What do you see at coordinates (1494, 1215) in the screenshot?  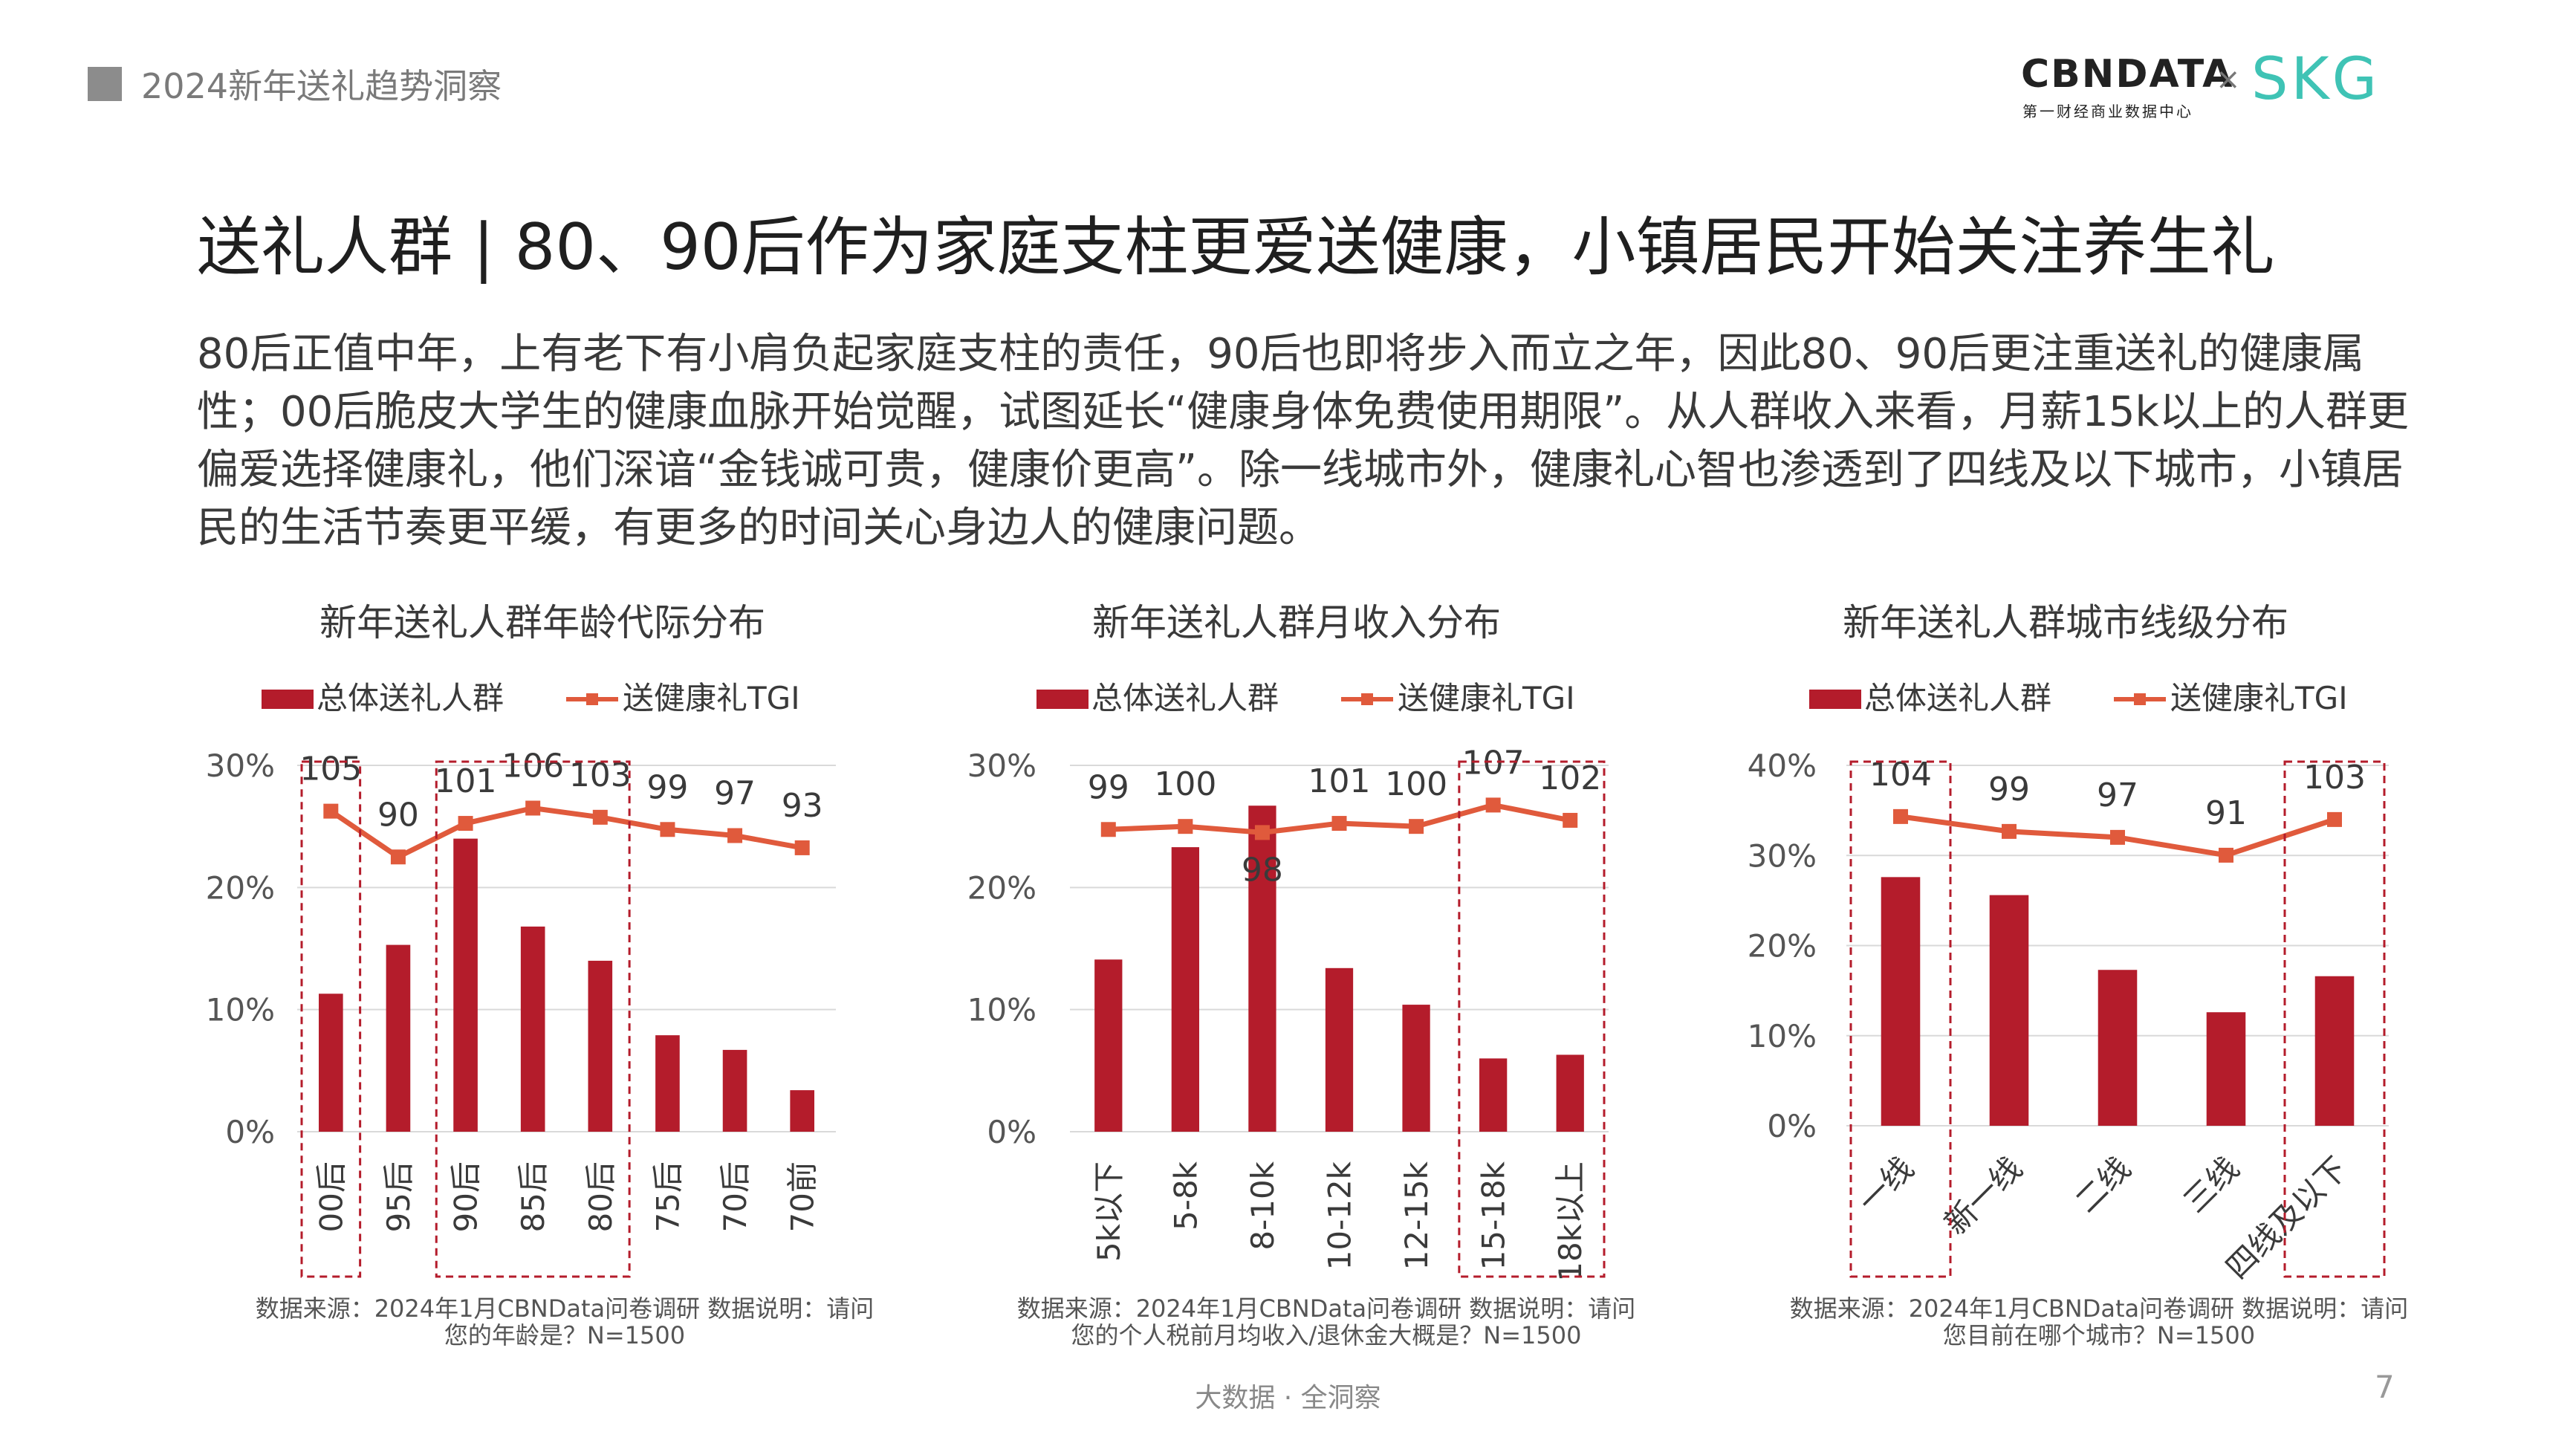 I see `x-tick-label: 15-18k` at bounding box center [1494, 1215].